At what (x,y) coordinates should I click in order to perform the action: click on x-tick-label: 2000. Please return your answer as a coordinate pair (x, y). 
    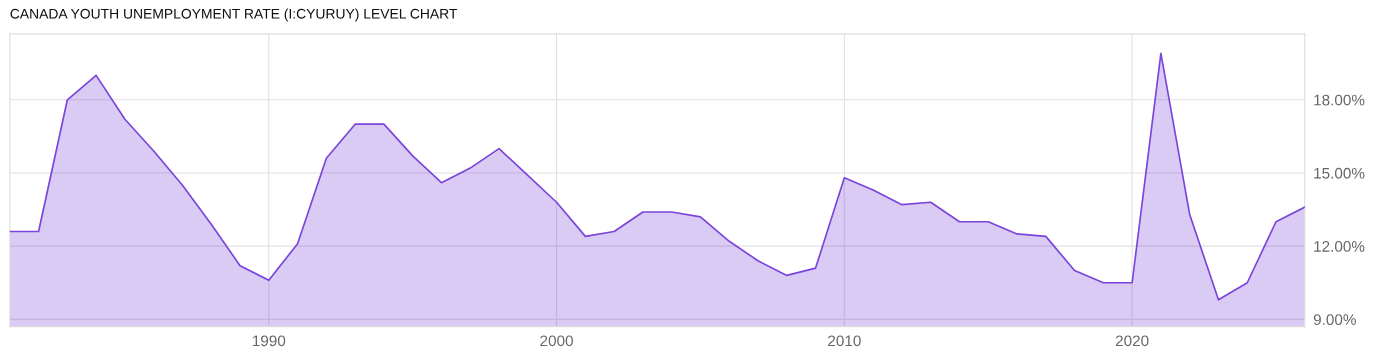
    Looking at the image, I should click on (556, 341).